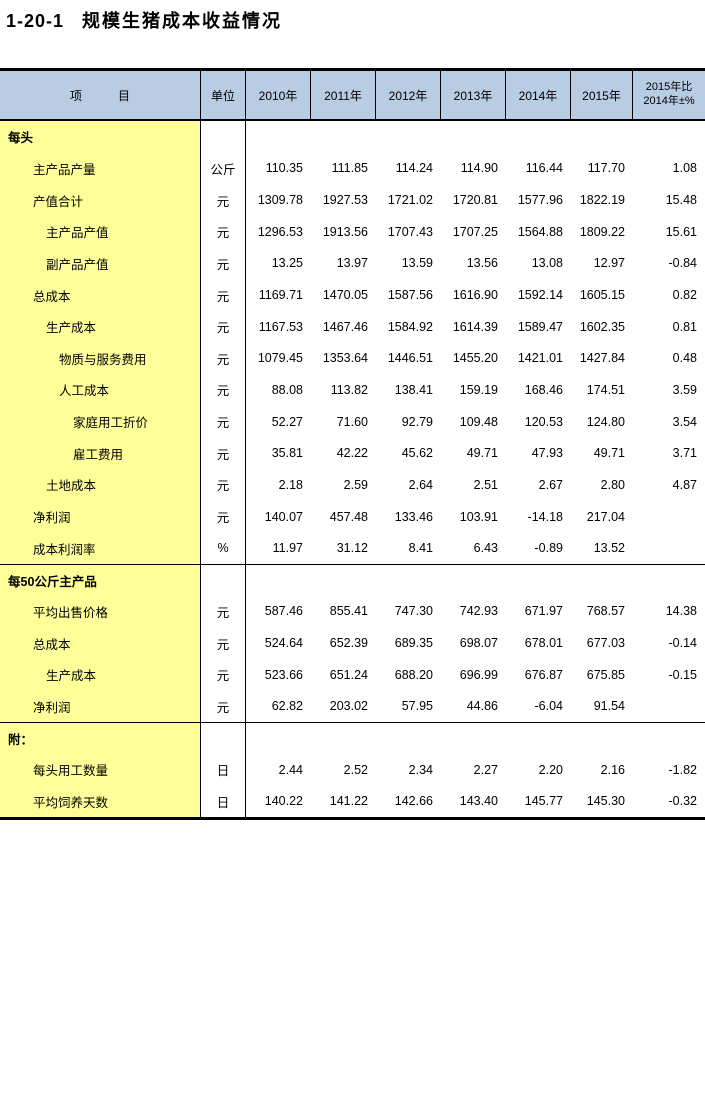 Image resolution: width=705 pixels, height=1114 pixels. What do you see at coordinates (602, 95) in the screenshot?
I see `header-year-2015: 2015年` at bounding box center [602, 95].